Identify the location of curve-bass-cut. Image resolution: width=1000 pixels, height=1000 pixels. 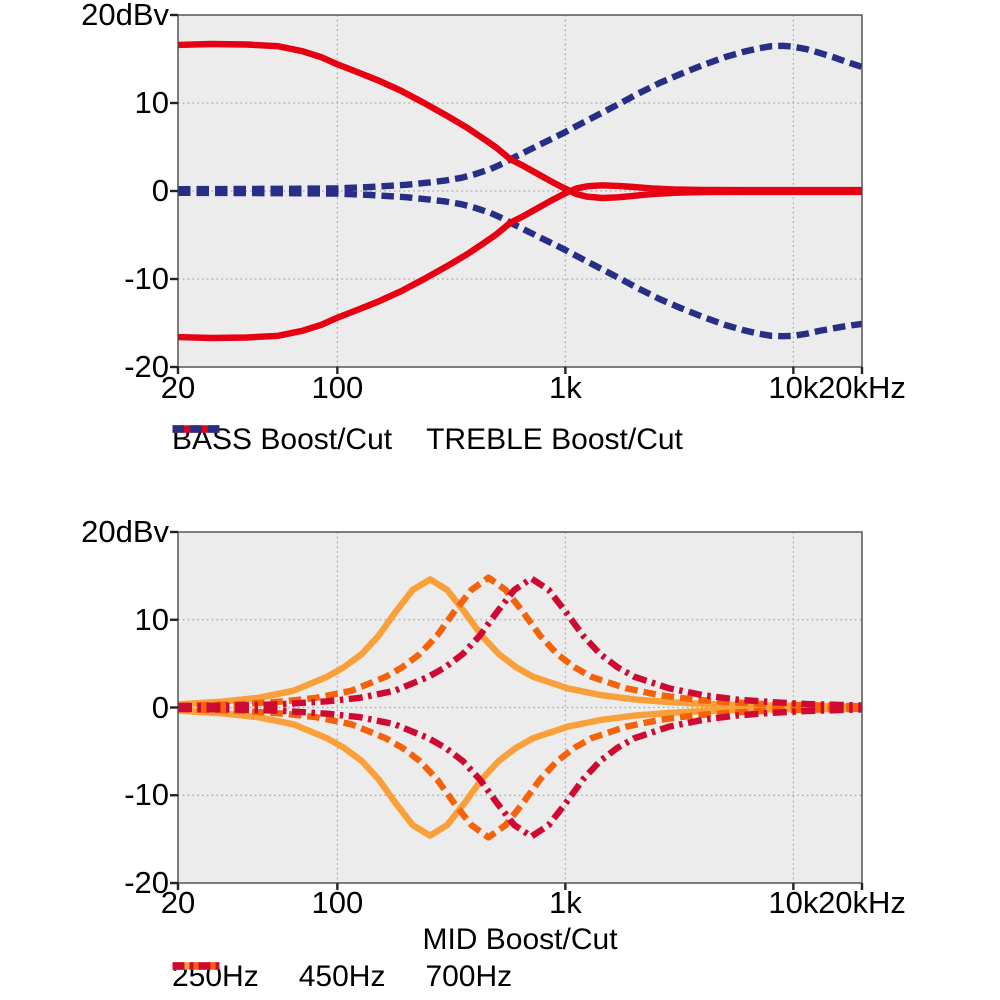
(519, 262).